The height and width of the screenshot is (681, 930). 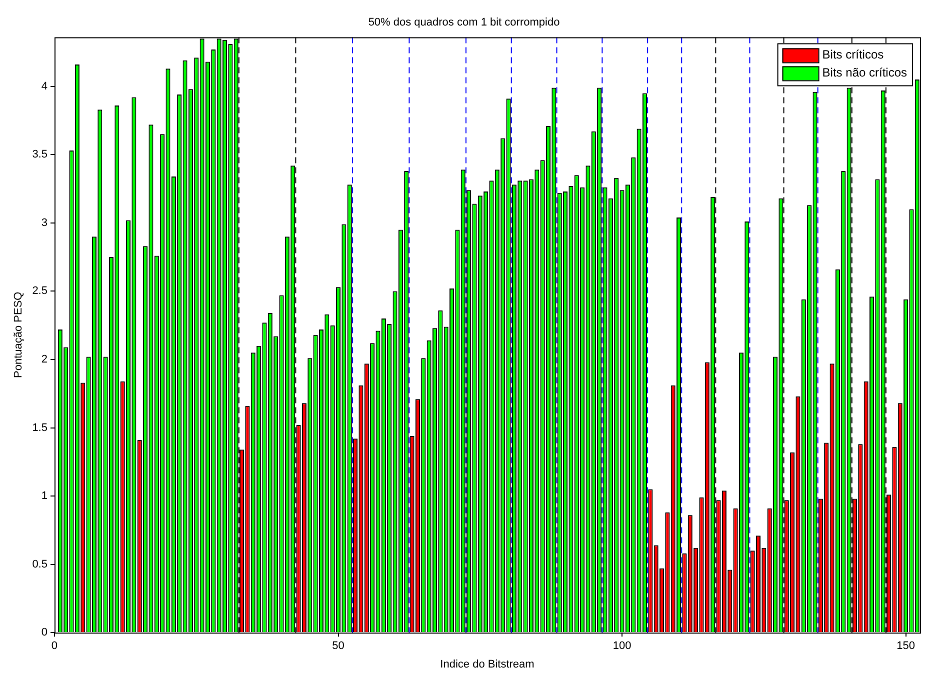 What do you see at coordinates (18, 334) in the screenshot?
I see `y-axis-title: Pontuação PESQ` at bounding box center [18, 334].